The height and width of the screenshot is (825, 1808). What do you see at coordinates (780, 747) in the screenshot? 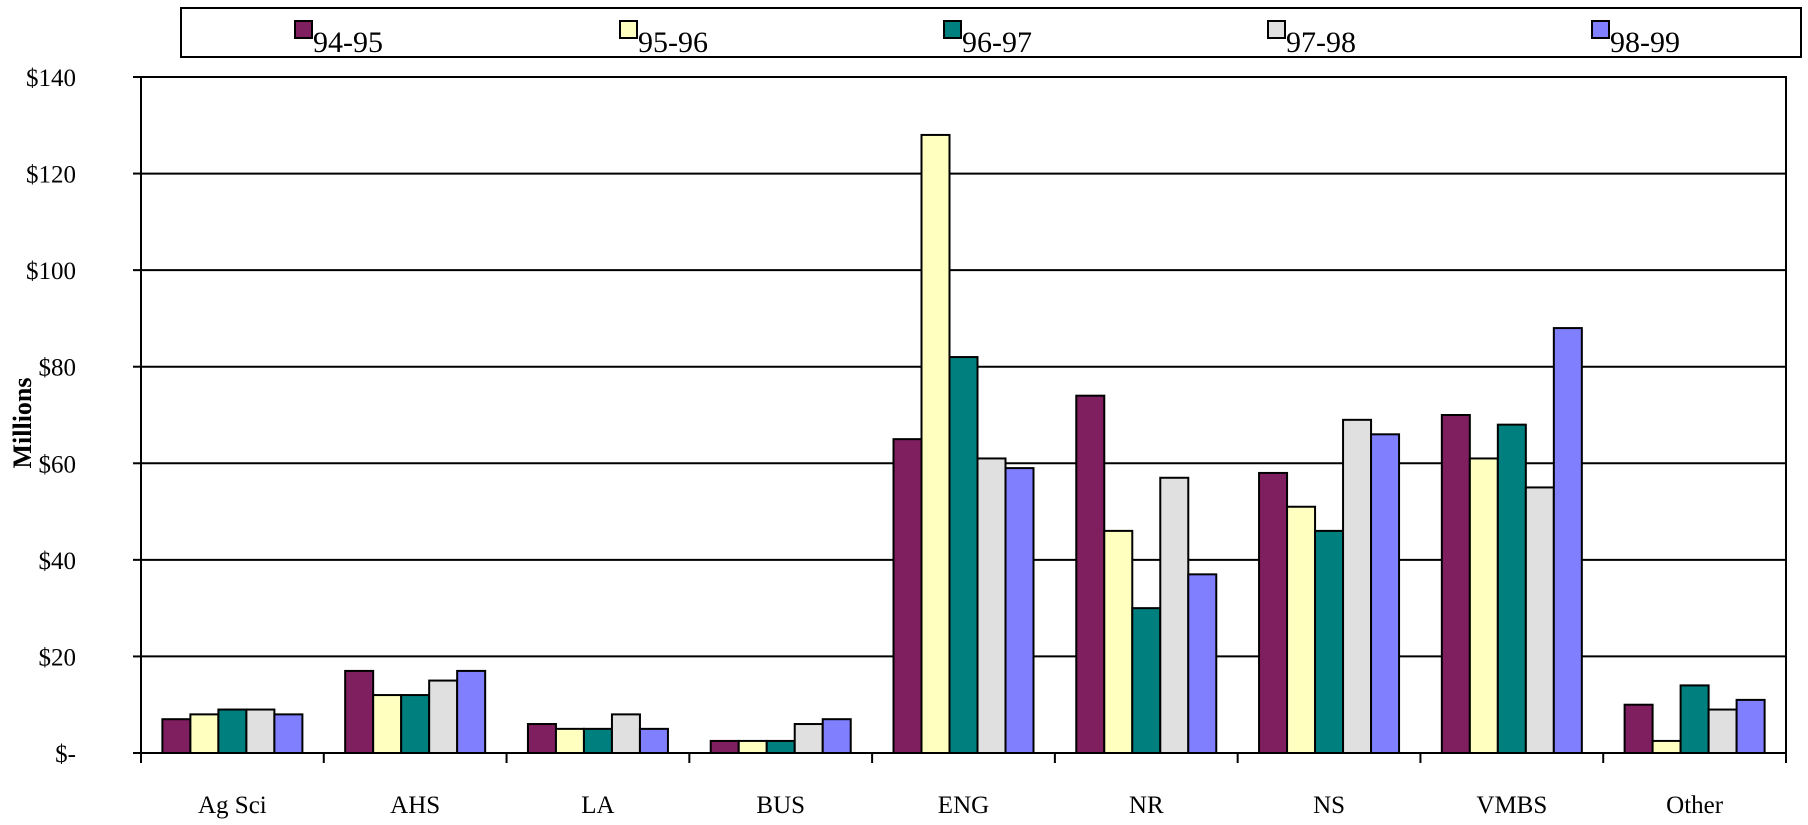
I see `bar-96-97-bus` at bounding box center [780, 747].